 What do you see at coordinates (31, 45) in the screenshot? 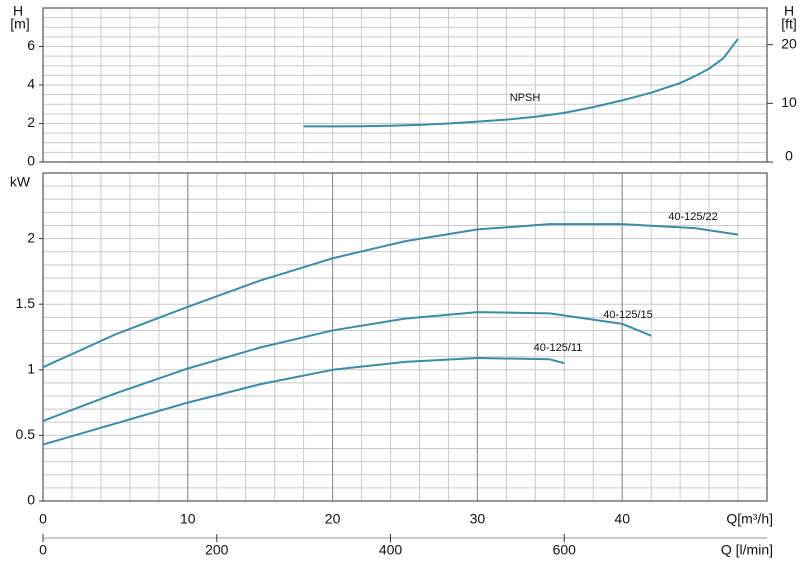
I see `y-tick-label: 6` at bounding box center [31, 45].